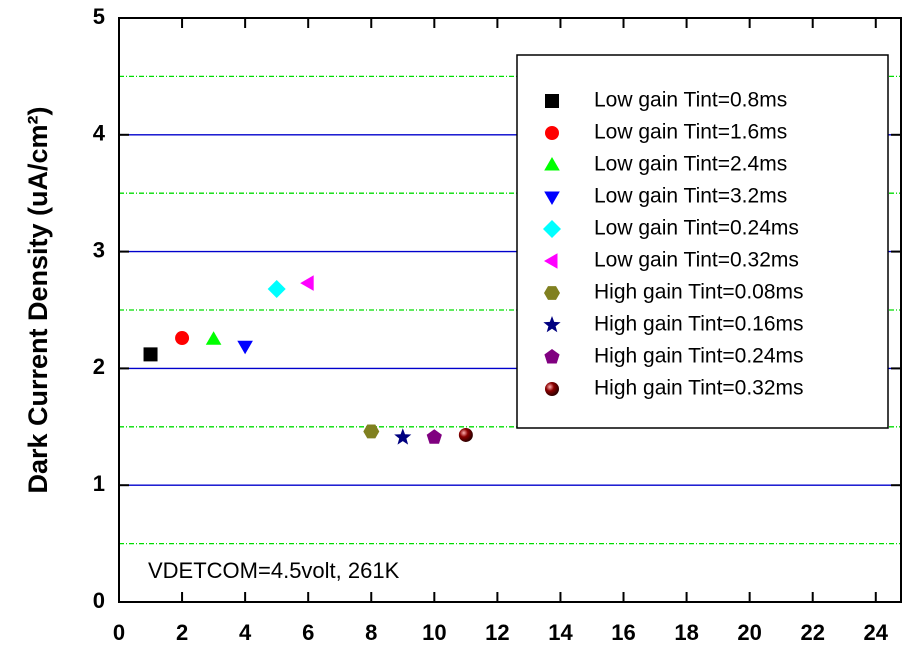 The image size is (904, 654). I want to click on x-tick-label: 6, so click(308, 632).